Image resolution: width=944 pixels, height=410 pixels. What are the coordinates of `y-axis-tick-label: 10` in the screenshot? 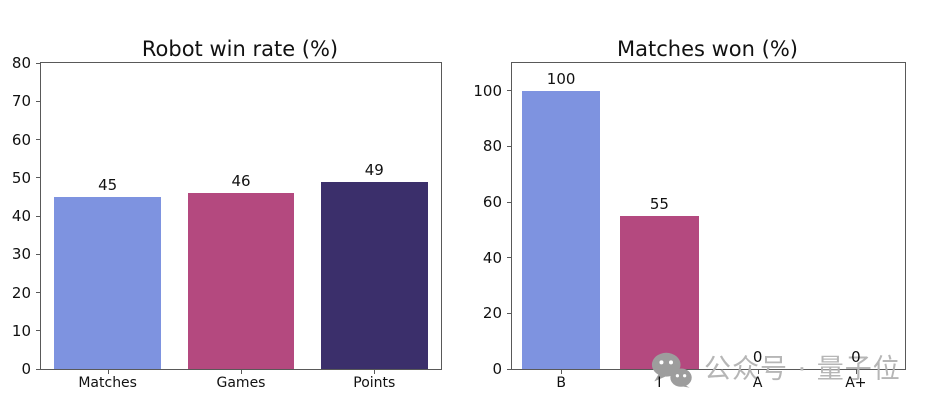 It's located at (21, 330).